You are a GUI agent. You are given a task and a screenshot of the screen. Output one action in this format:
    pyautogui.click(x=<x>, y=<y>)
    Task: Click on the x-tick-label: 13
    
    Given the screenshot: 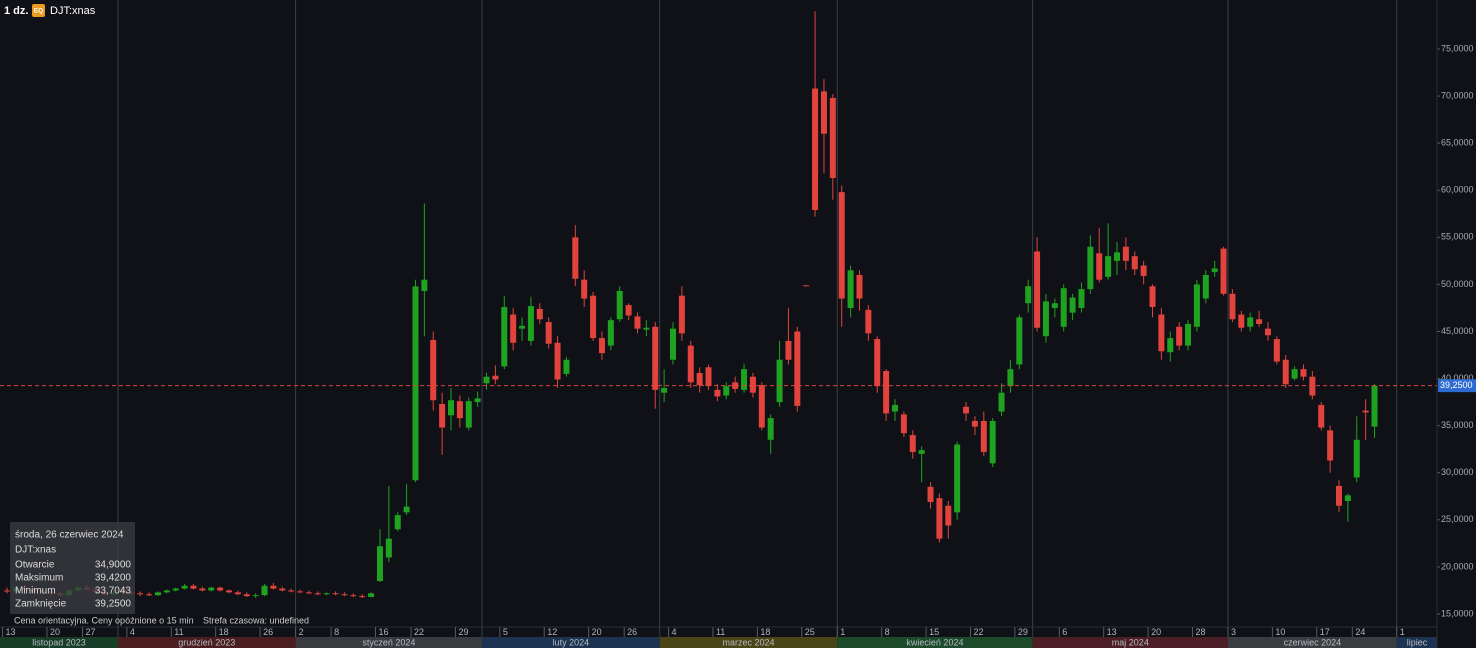 What is the action you would take?
    pyautogui.click(x=1112, y=632)
    